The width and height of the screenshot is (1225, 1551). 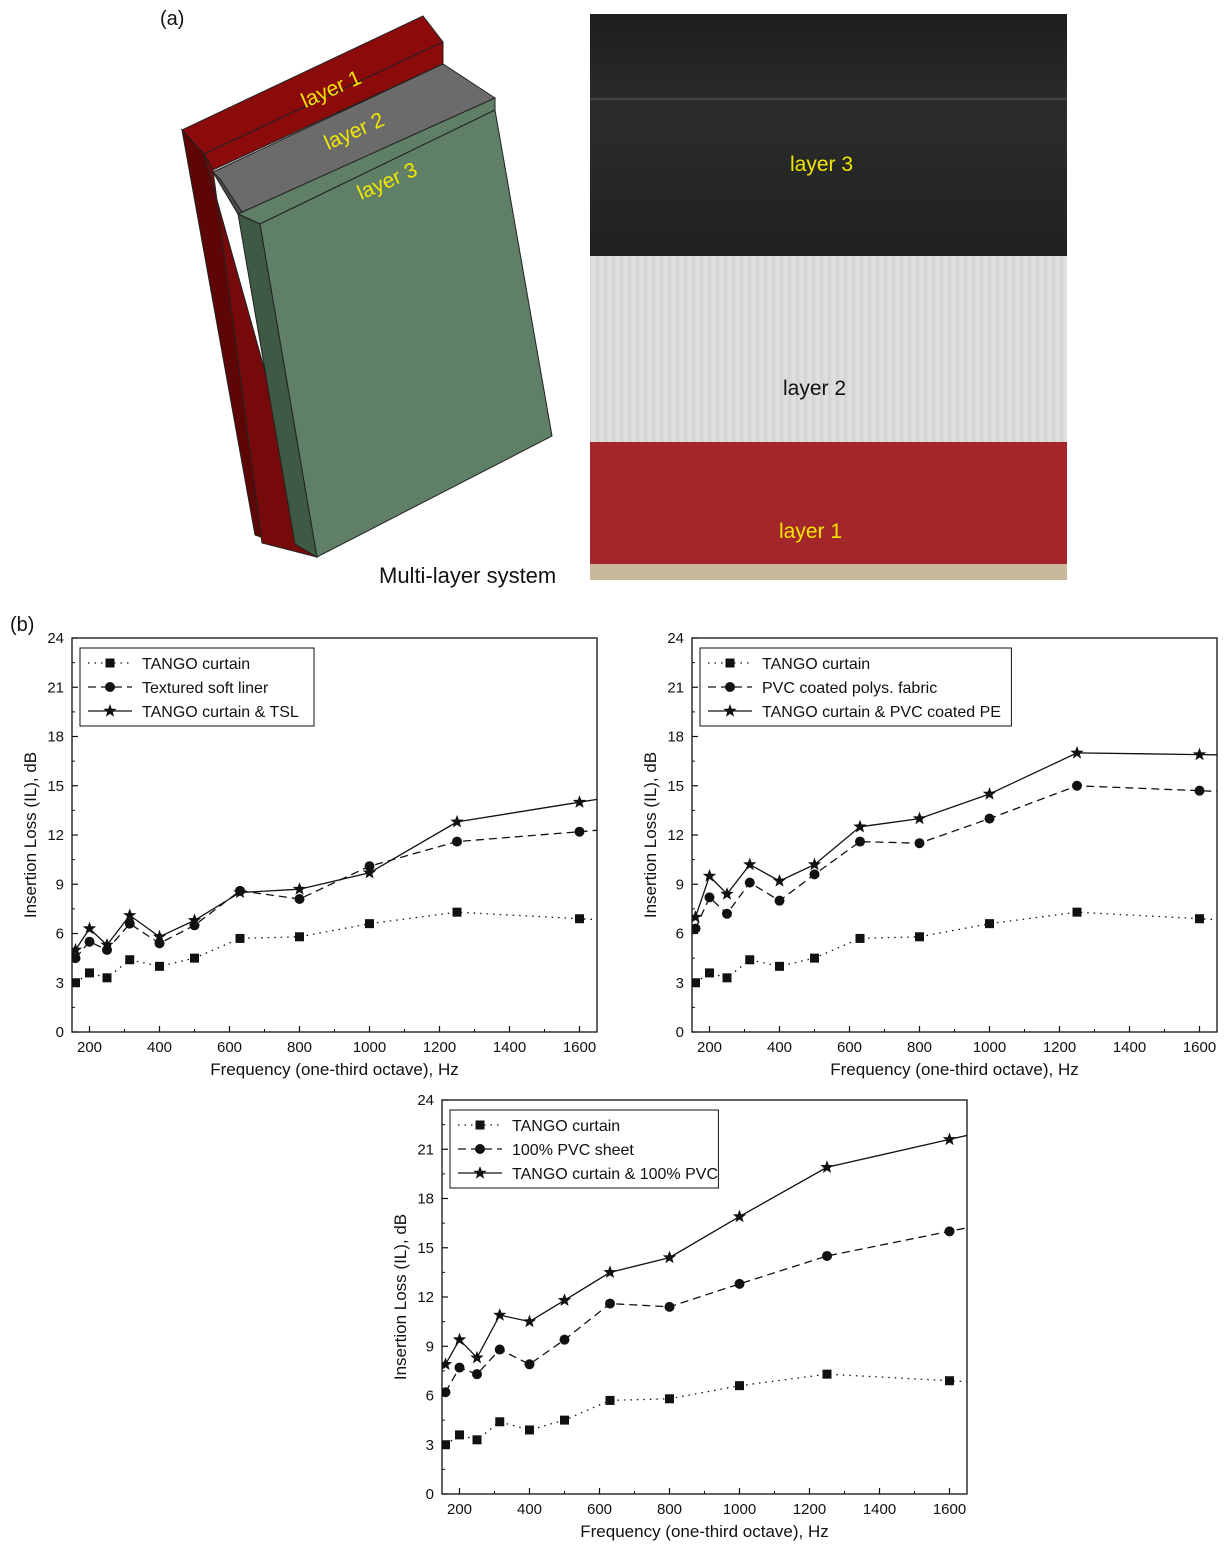 What do you see at coordinates (828, 136) in the screenshot?
I see `photo-black-layer` at bounding box center [828, 136].